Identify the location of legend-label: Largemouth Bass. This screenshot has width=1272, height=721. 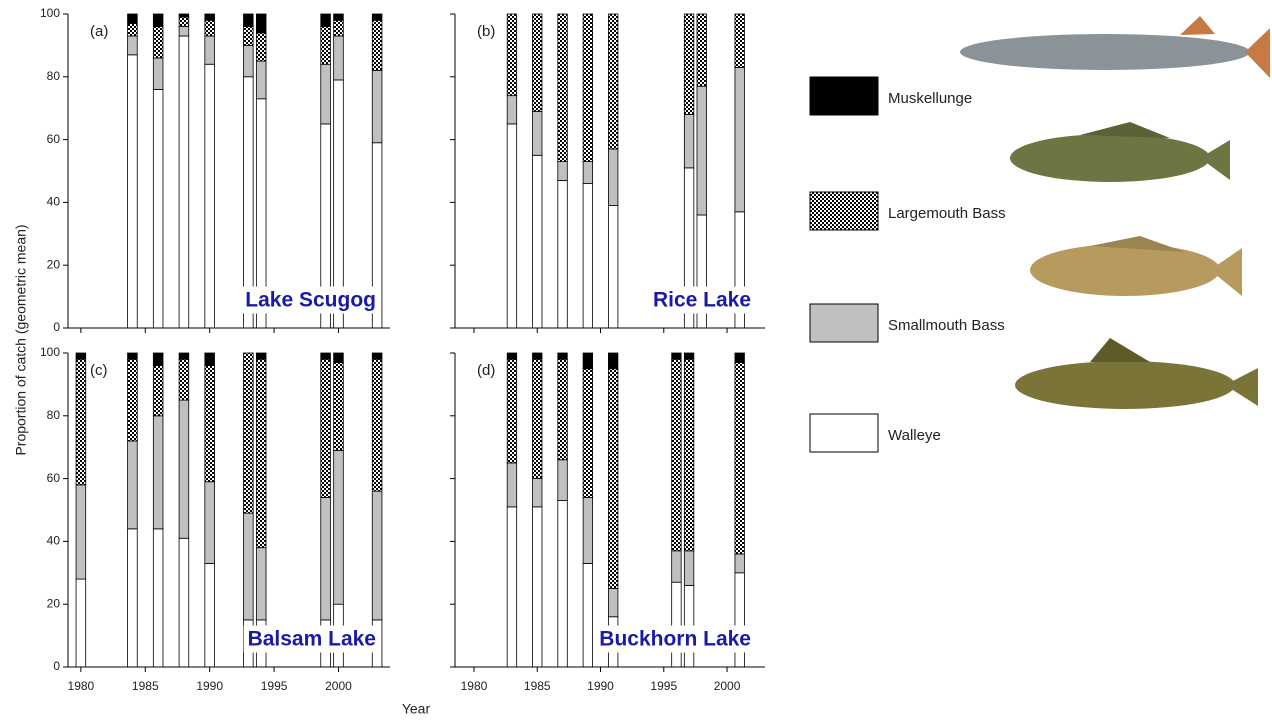
(947, 213).